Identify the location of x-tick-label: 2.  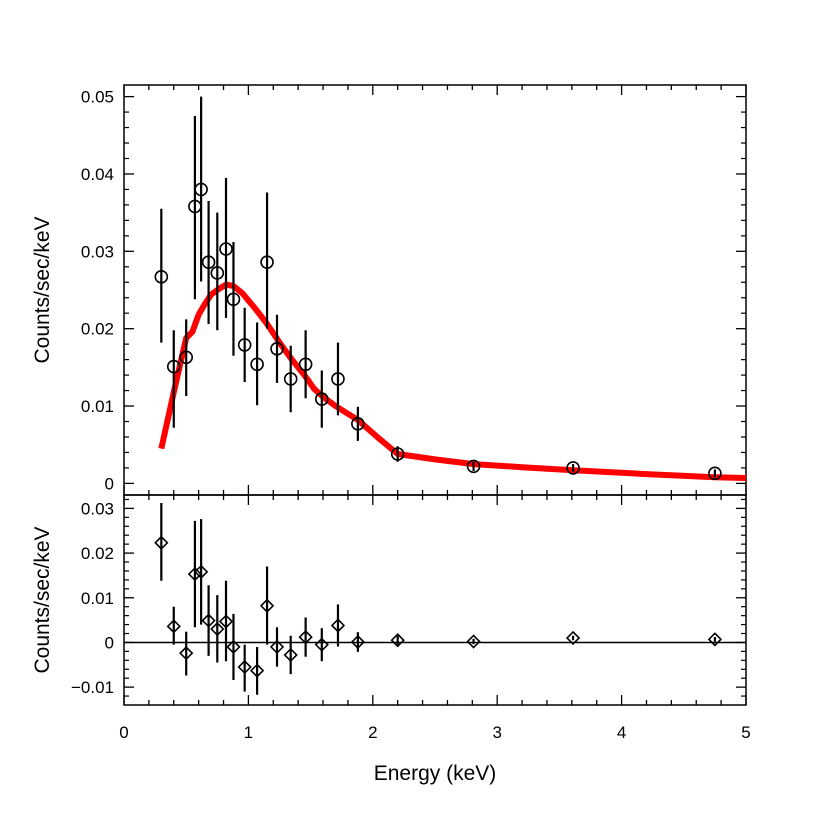
(372, 732).